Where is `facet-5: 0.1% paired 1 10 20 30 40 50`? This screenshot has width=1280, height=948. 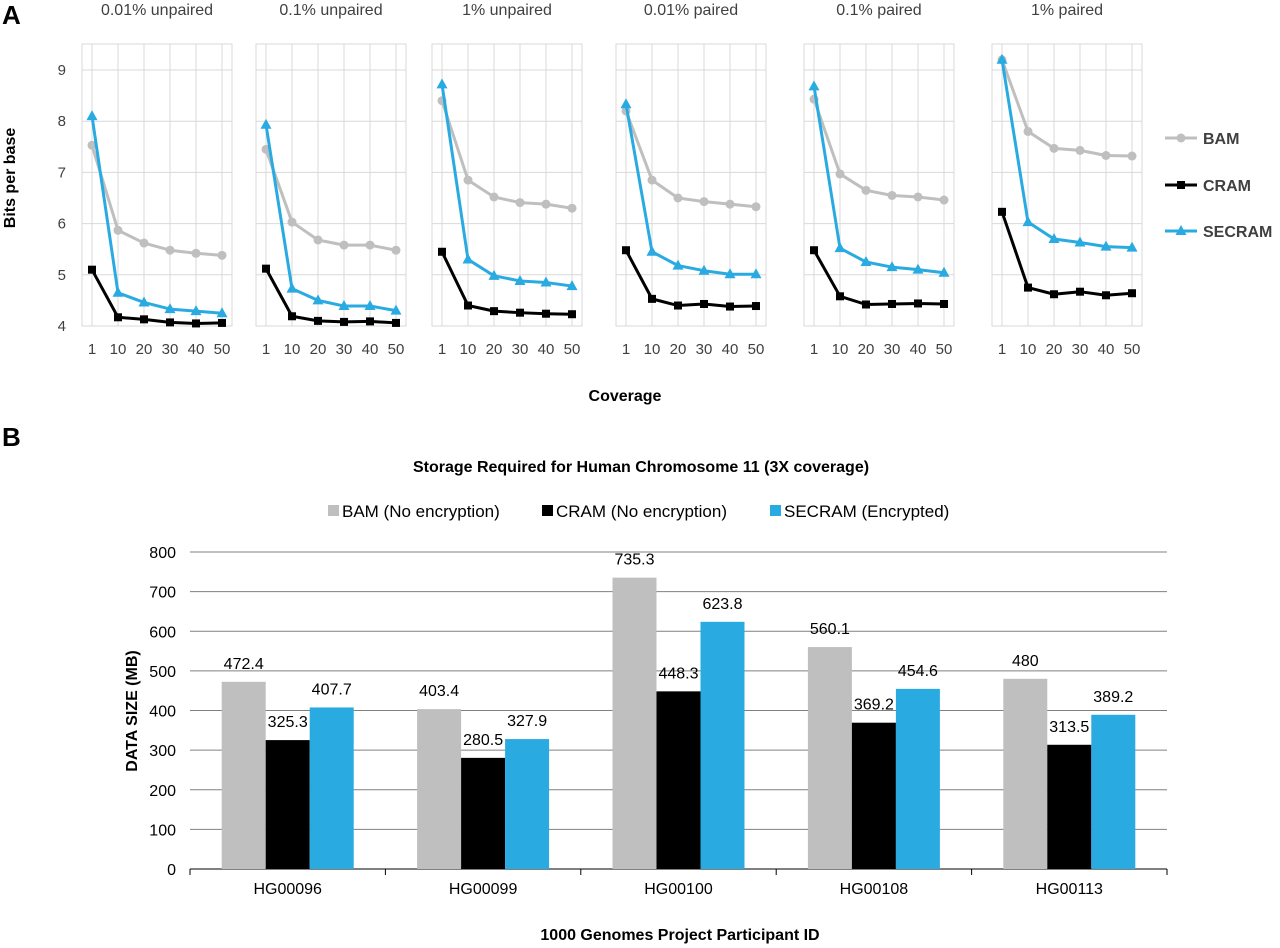
facet-5: 0.1% paired 1 10 20 30 40 50 is located at coordinates (879, 180).